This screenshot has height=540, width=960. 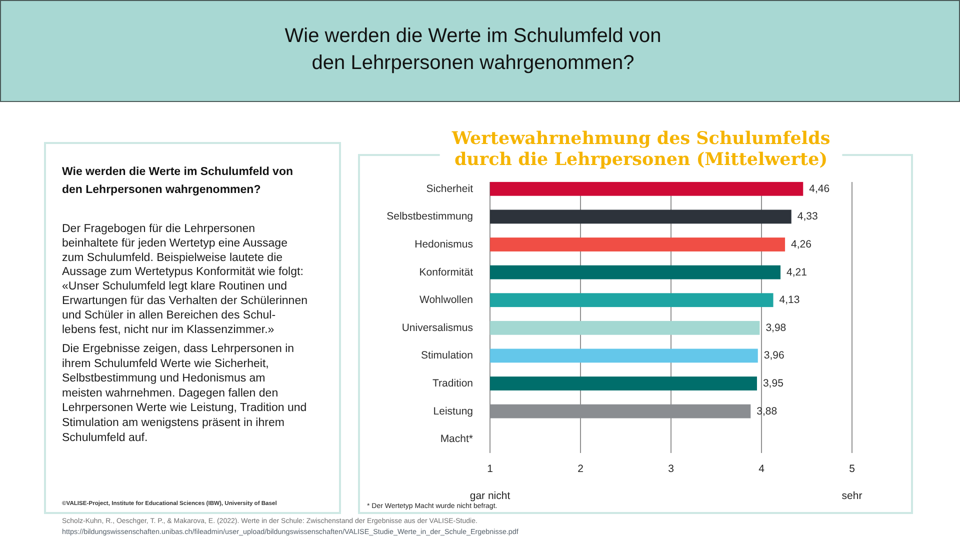 I want to click on data-label: 4,13, so click(x=789, y=300).